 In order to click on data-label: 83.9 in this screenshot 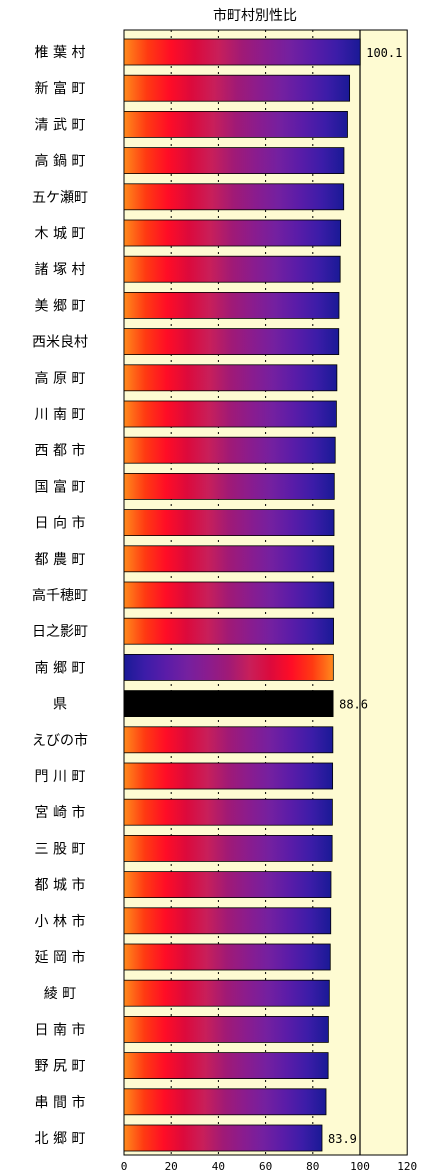, I will do `click(342, 1139)`.